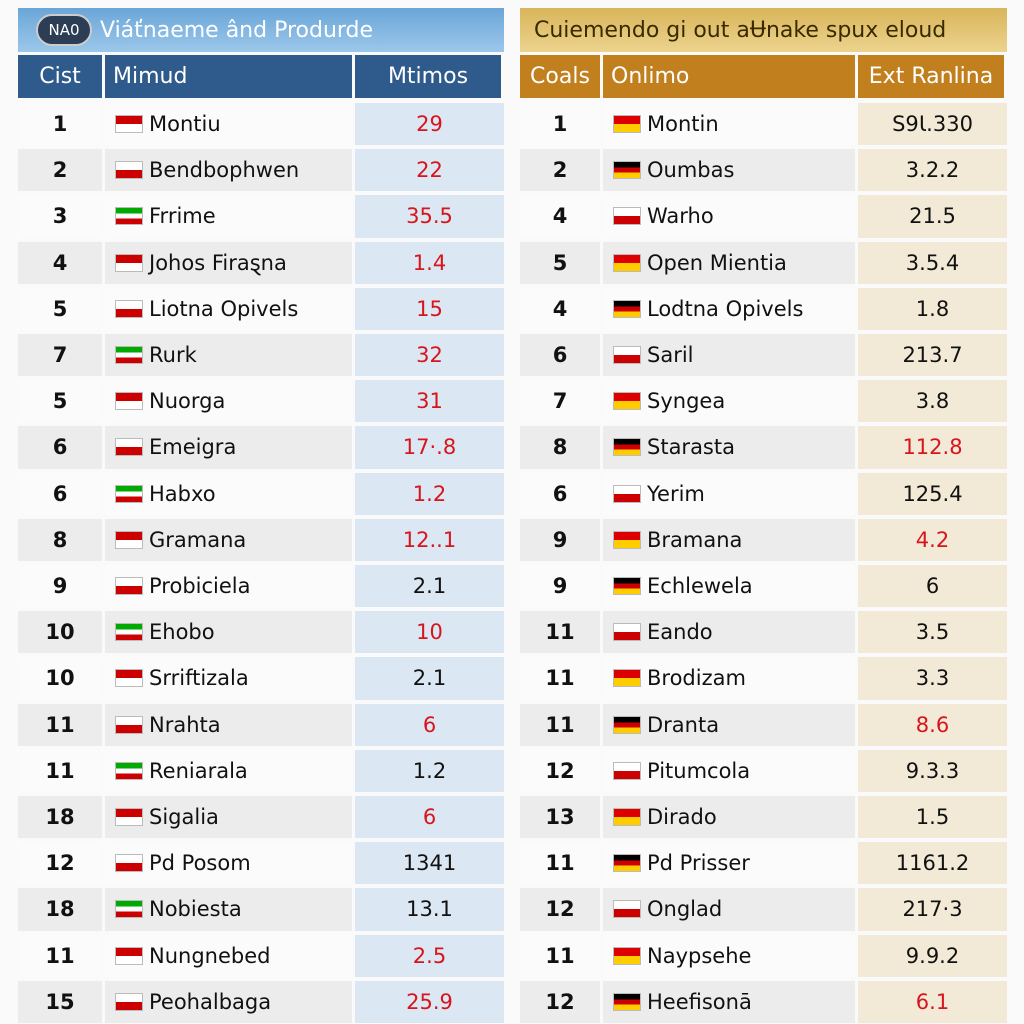 The image size is (1024, 1024). I want to click on name-cell: Brodizam, so click(729, 678).